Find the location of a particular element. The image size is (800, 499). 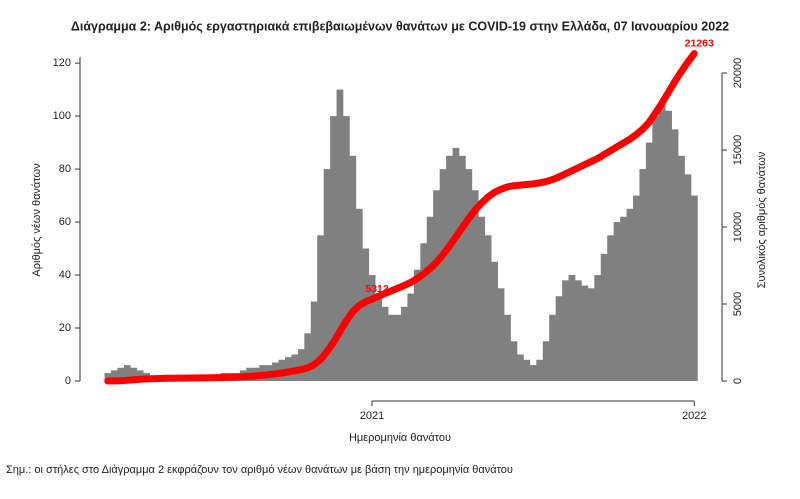

y-tick-label: 80 is located at coordinates (65, 169).